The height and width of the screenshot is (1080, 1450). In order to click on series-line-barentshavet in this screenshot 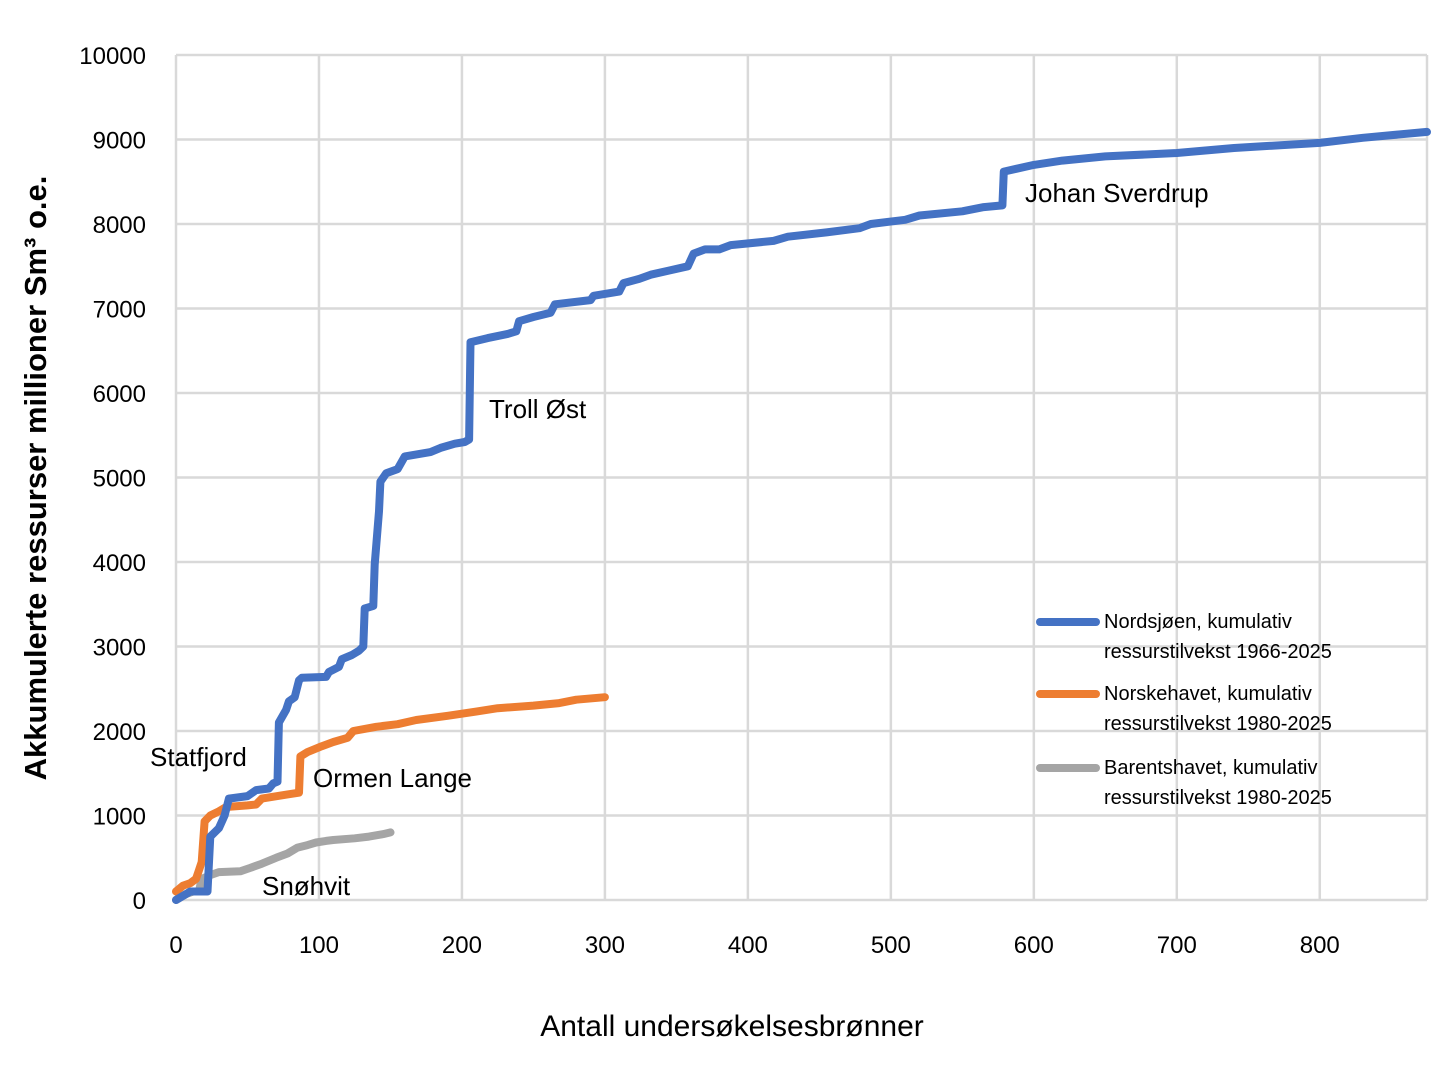, I will do `click(283, 866)`.